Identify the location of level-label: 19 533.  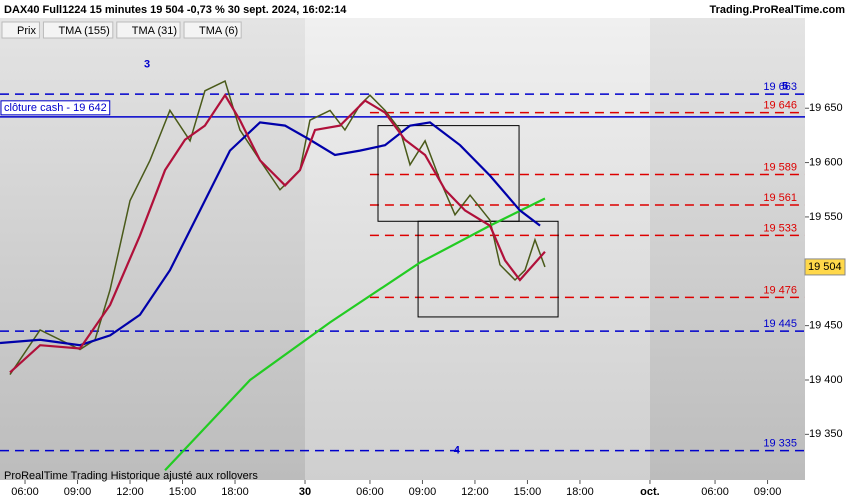
(780, 228).